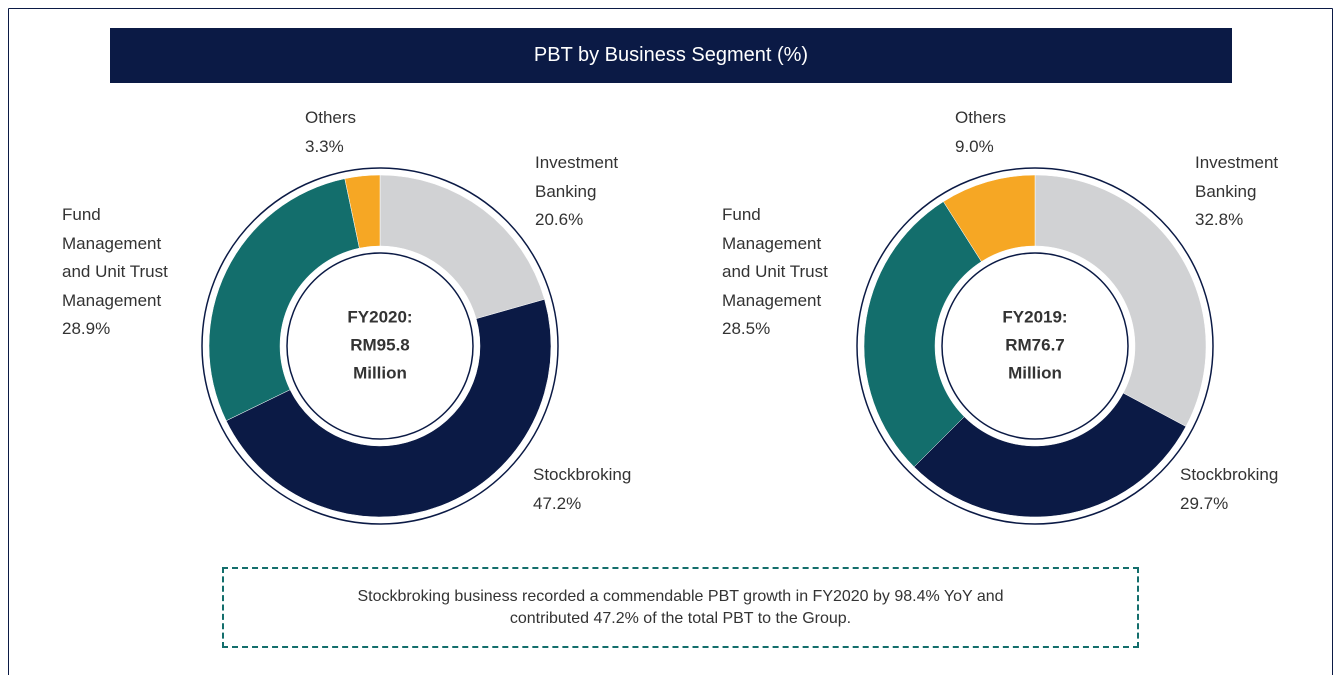  Describe the element at coordinates (324, 146) in the screenshot. I see `value-label: 3.3%` at that location.